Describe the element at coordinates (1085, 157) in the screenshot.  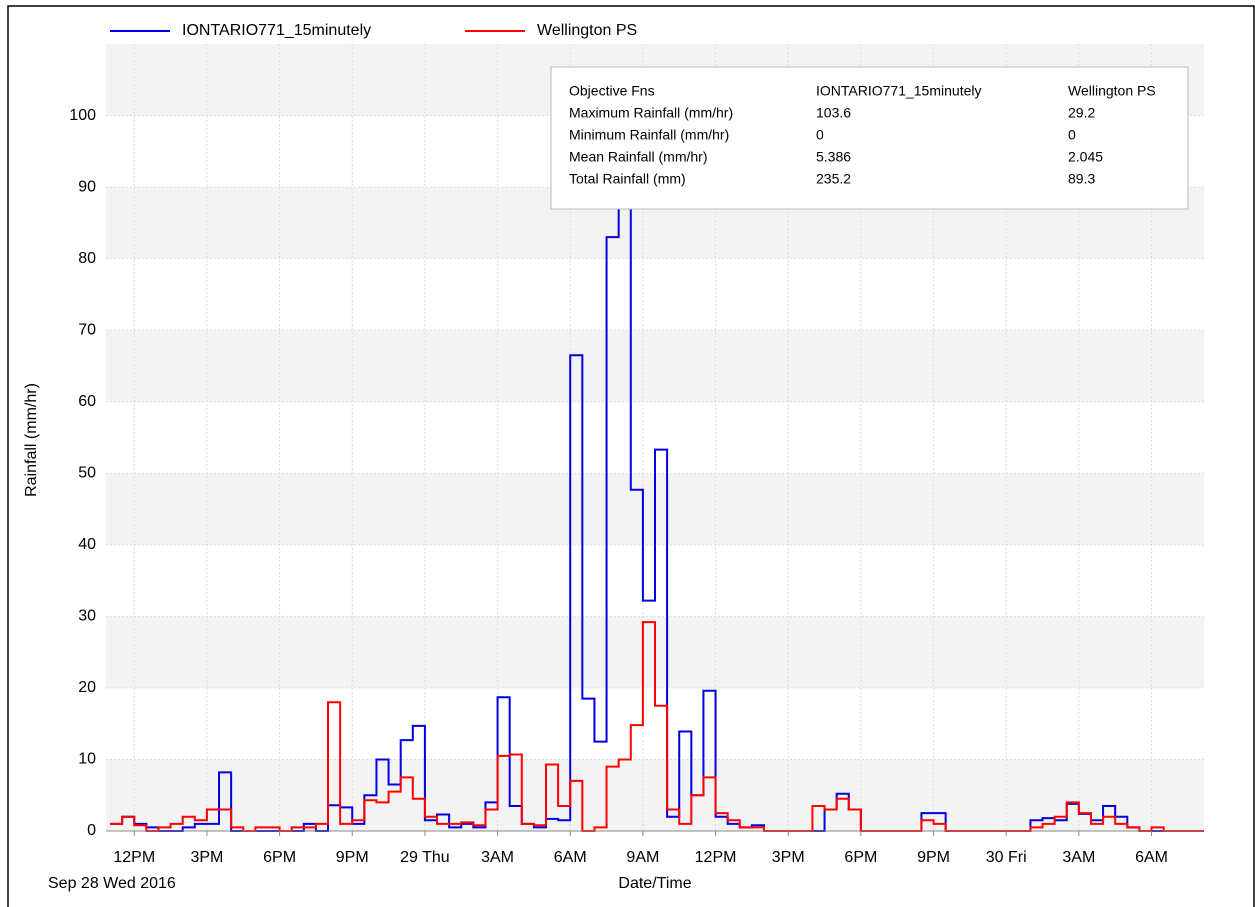
I see `table-cell: 2.045` at that location.